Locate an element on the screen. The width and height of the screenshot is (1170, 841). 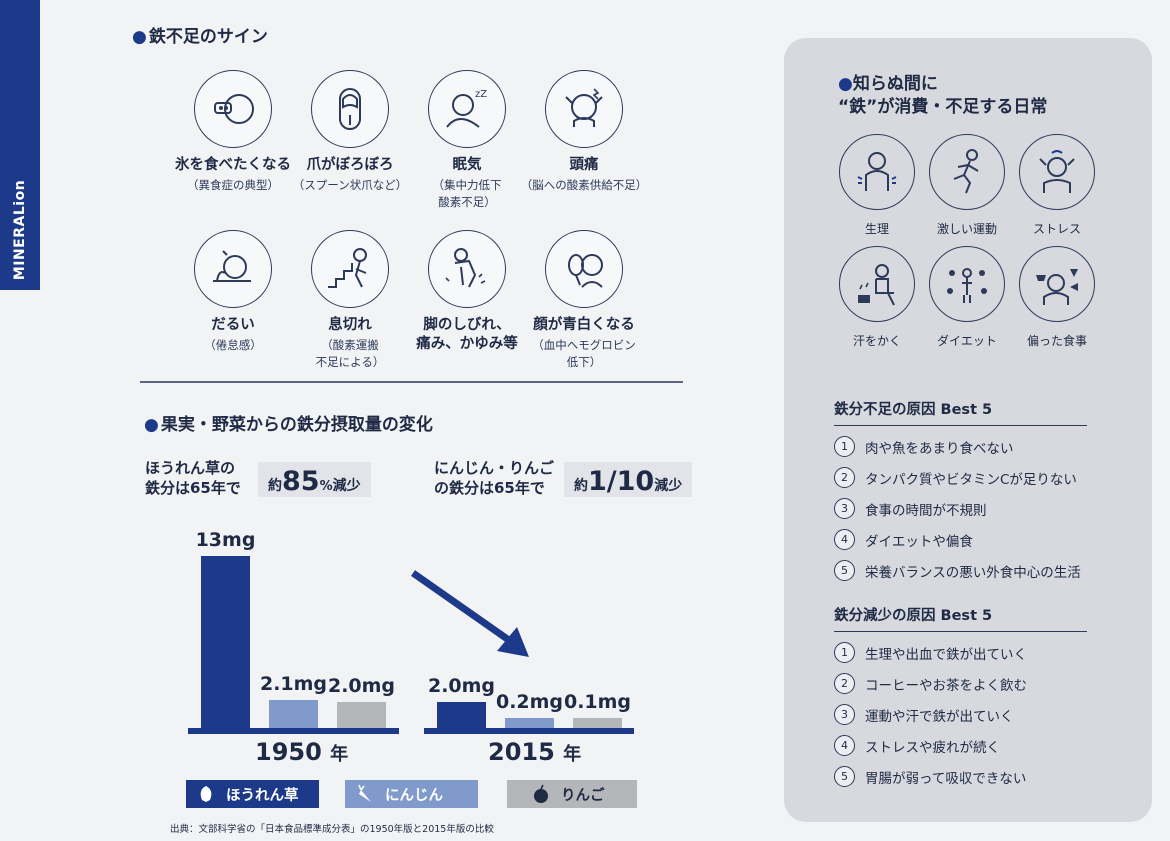
sign-label: 爪がぼろぼろ is located at coordinates (350, 165).